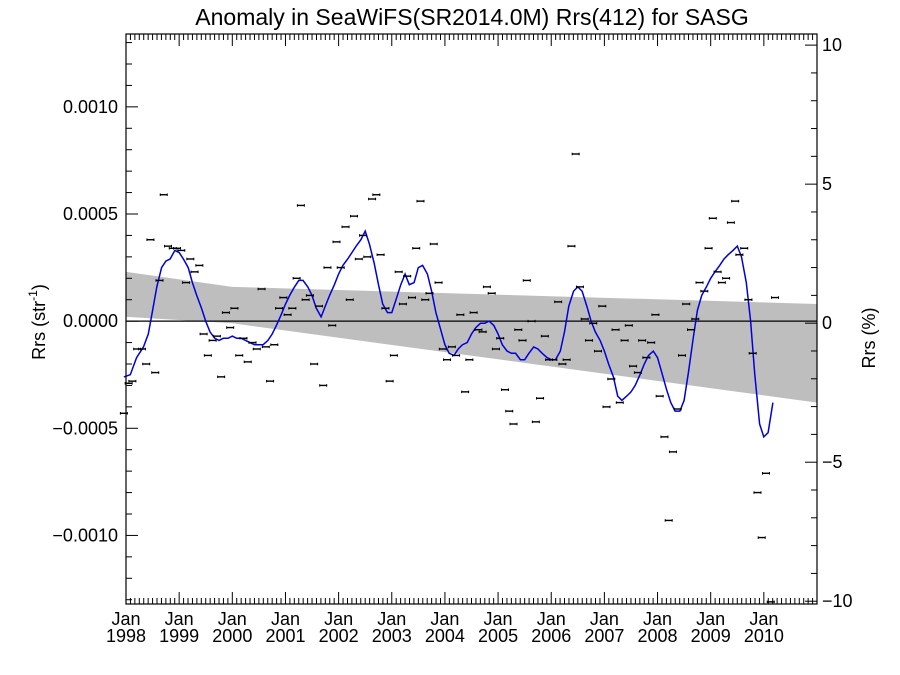 The width and height of the screenshot is (900, 675). What do you see at coordinates (33, 295) in the screenshot?
I see `y-axis-left-label-superscript: -1` at bounding box center [33, 295].